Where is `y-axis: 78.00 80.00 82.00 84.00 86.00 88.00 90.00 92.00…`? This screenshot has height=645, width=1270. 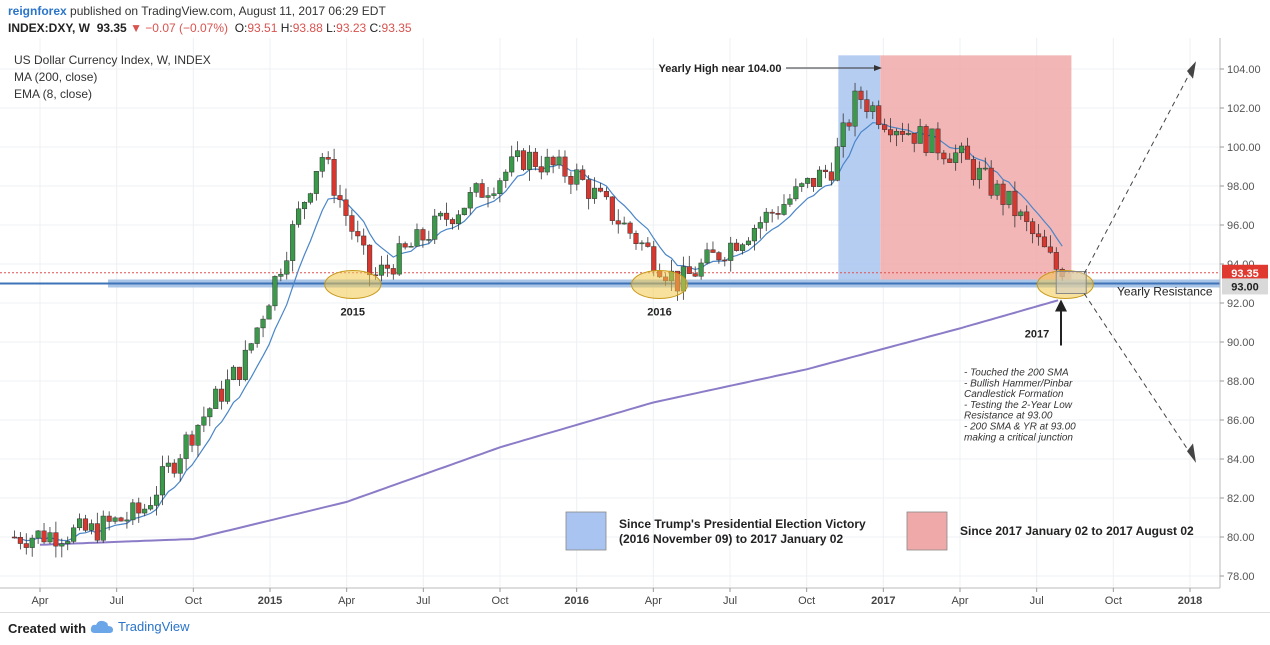 y-axis: 78.00 80.00 82.00 84.00 86.00 88.00 90.00 92.00… is located at coordinates (1243, 313).